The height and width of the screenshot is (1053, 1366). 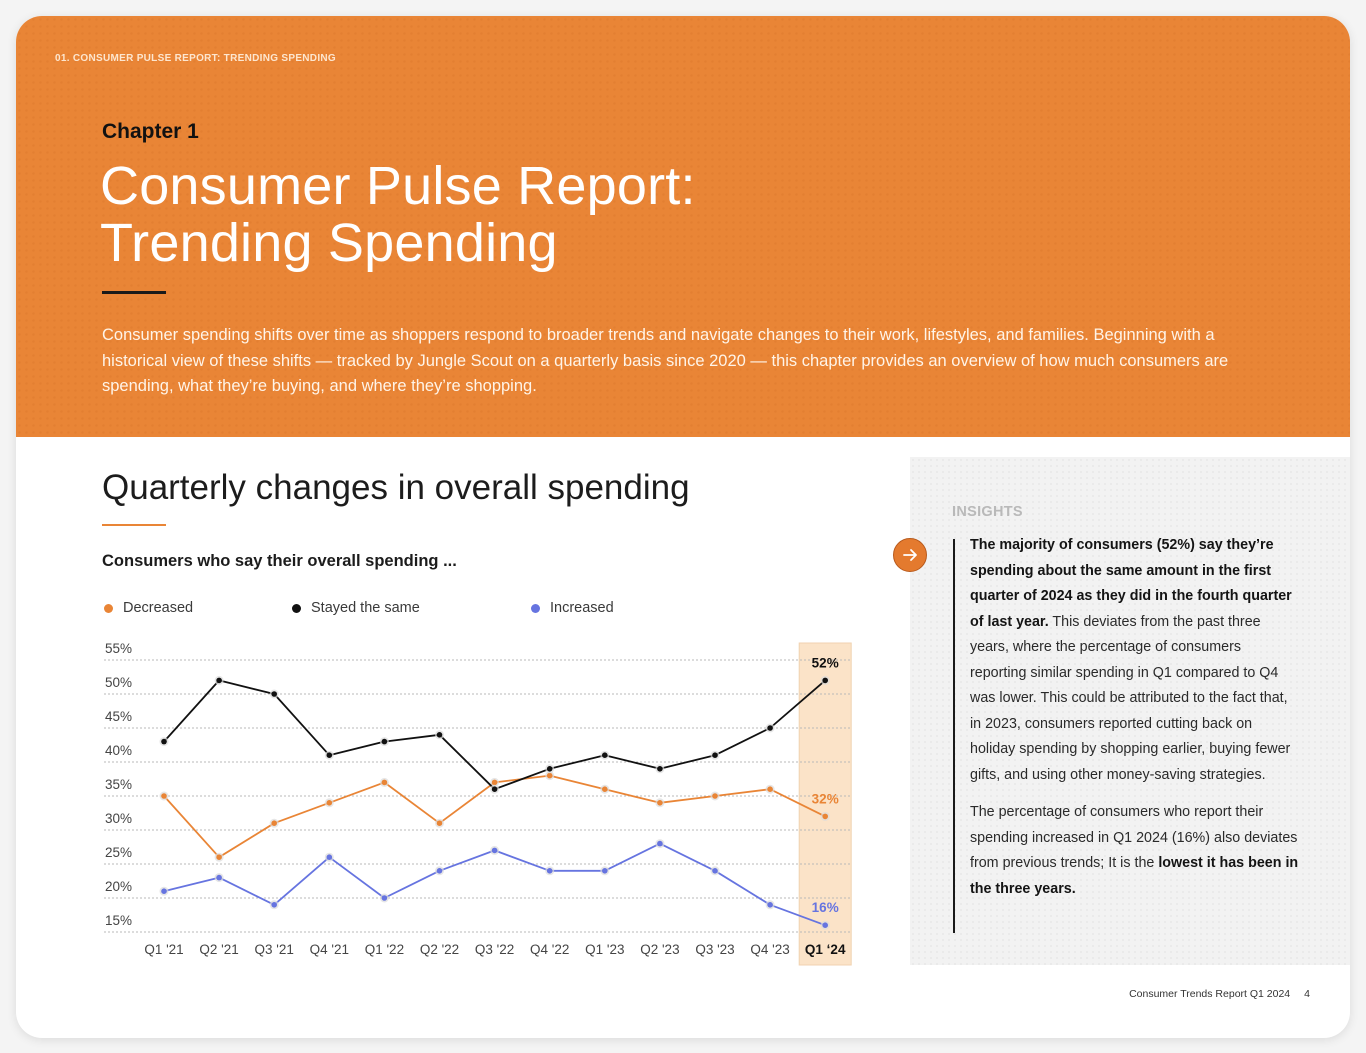 I want to click on page-title: Consumer Pulse Report: Trending Spending, so click(x=550, y=215).